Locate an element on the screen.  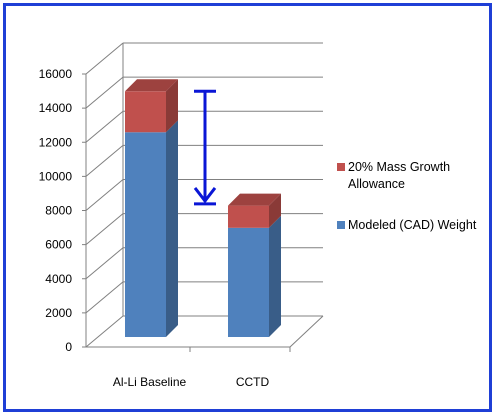
y-tick-label: 8000 is located at coordinates (58, 211).